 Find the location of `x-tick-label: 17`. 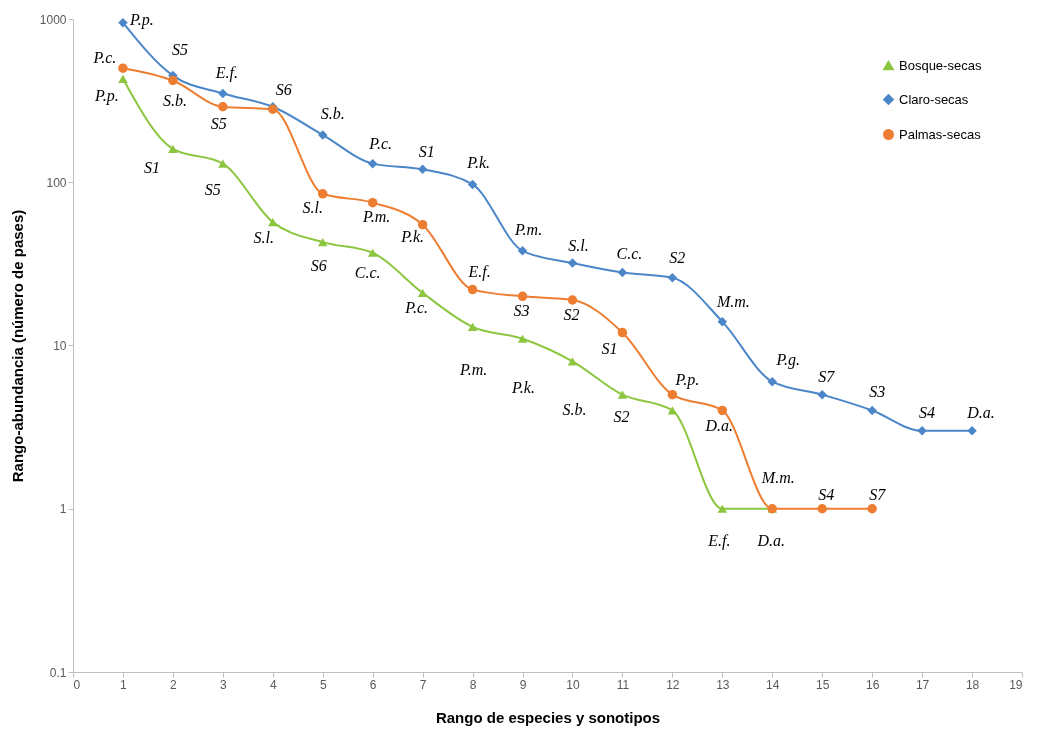

x-tick-label: 17 is located at coordinates (922, 684).